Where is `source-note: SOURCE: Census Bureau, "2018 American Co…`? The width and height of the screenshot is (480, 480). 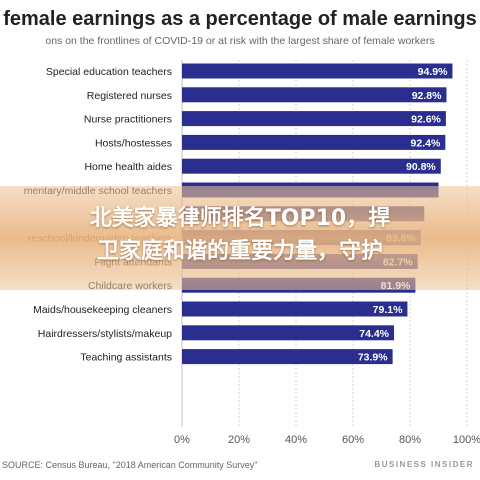 source-note: SOURCE: Census Bureau, "2018 American Co… is located at coordinates (130, 465).